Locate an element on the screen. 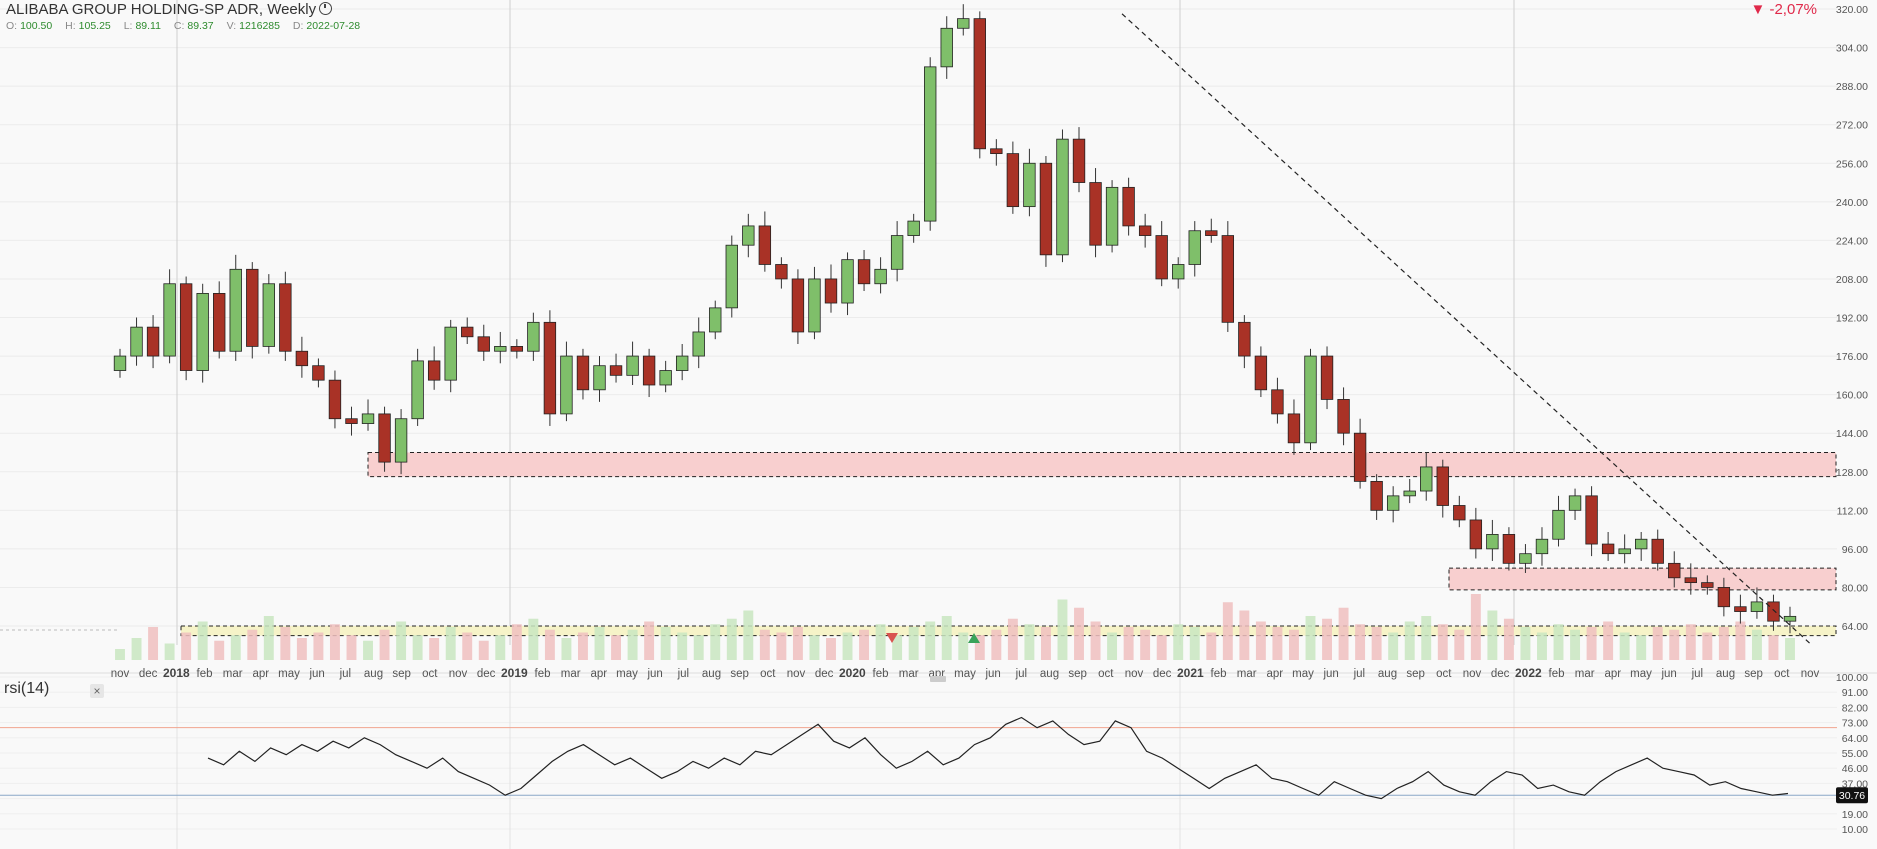 This screenshot has height=849, width=1877. rsi-axis-label: 73.00 is located at coordinates (1855, 724).